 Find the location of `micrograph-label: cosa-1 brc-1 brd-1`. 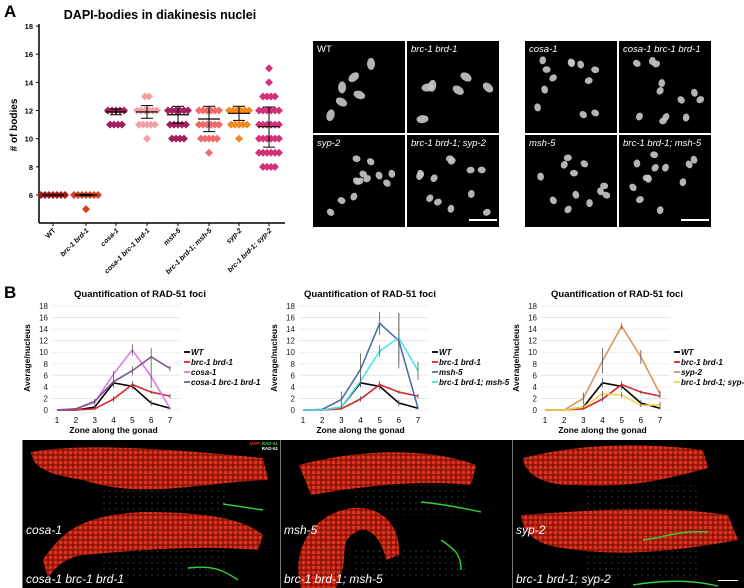

micrograph-label: cosa-1 brc-1 brd-1 is located at coordinates (662, 49).